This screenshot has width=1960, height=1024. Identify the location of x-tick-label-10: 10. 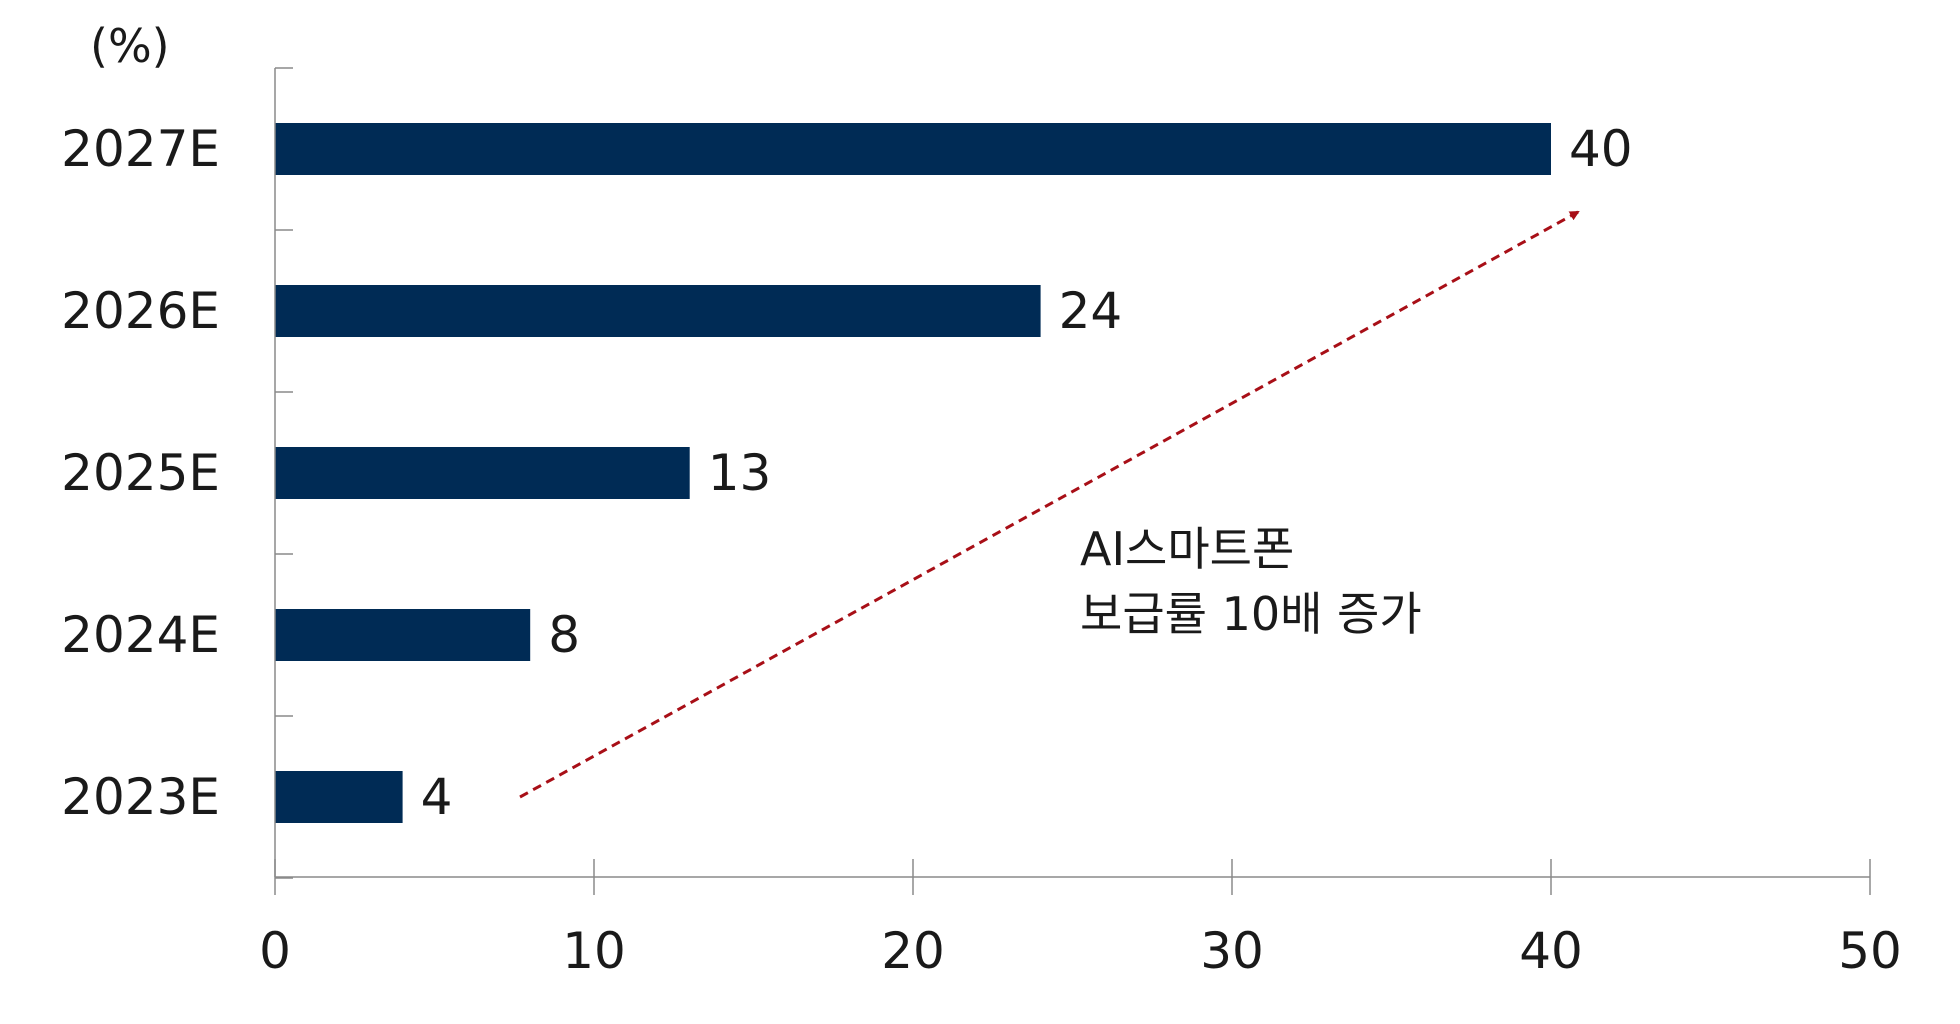
(594, 951).